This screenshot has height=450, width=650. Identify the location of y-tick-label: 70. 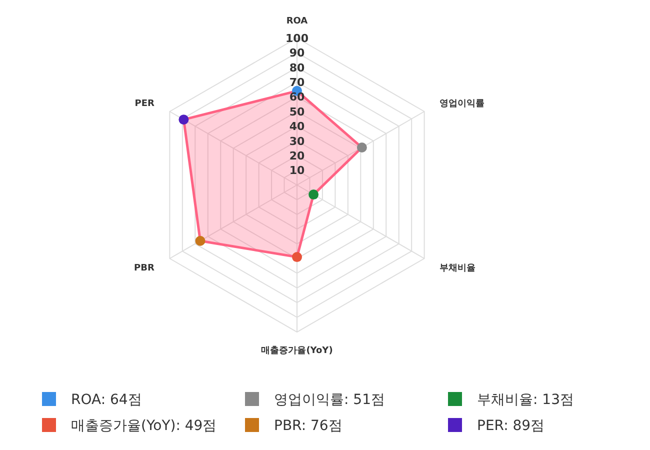
(297, 82).